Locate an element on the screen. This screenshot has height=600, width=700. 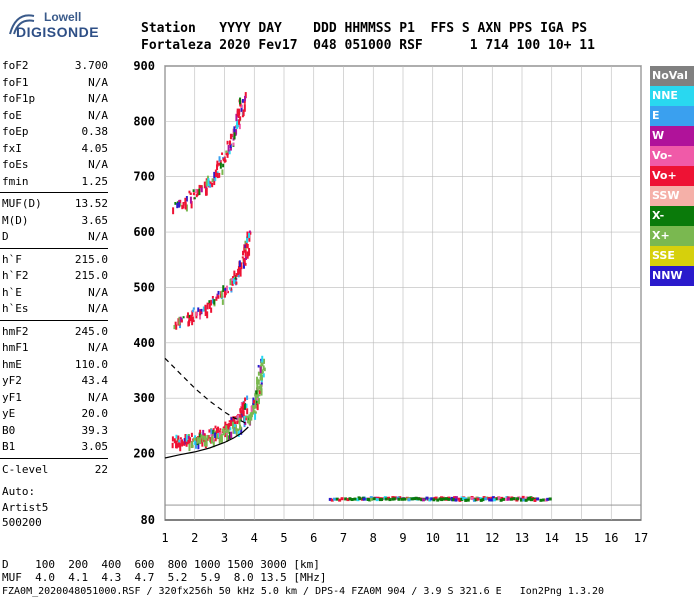
electron-profile-solid is located at coordinates (206, 442).